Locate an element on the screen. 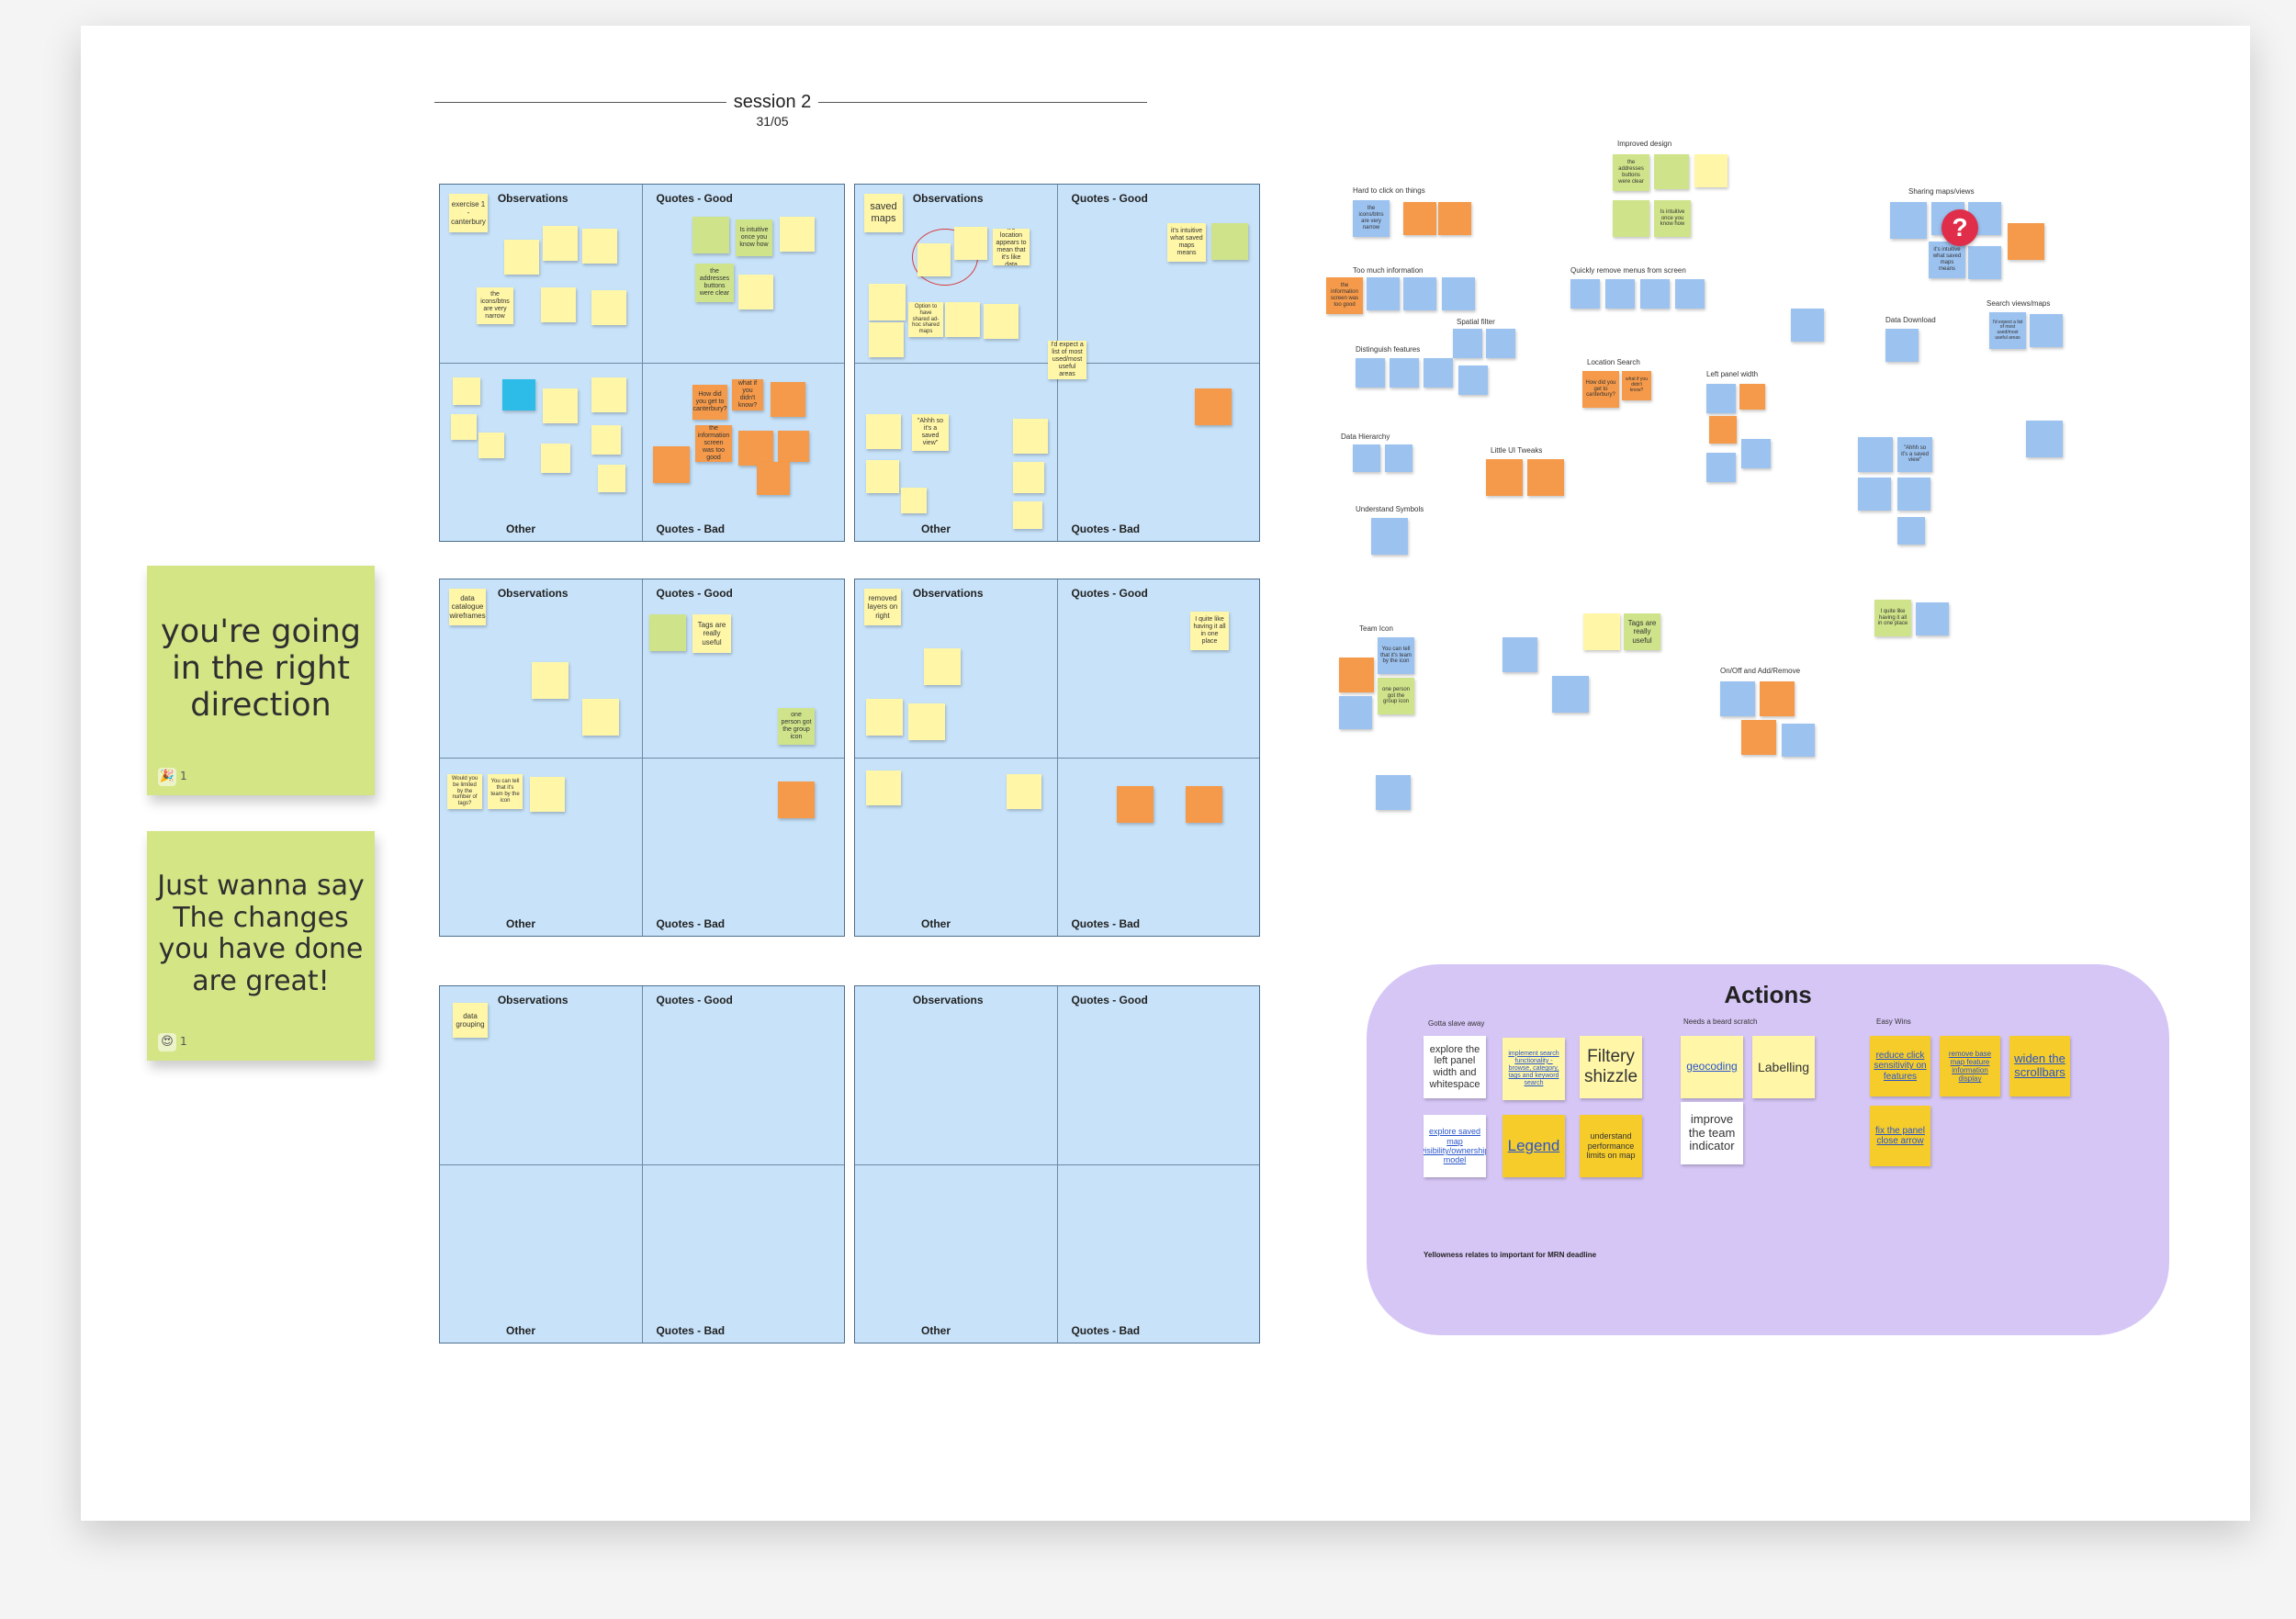  sticky-note: You can tell that it's team by the icon is located at coordinates (506, 791).